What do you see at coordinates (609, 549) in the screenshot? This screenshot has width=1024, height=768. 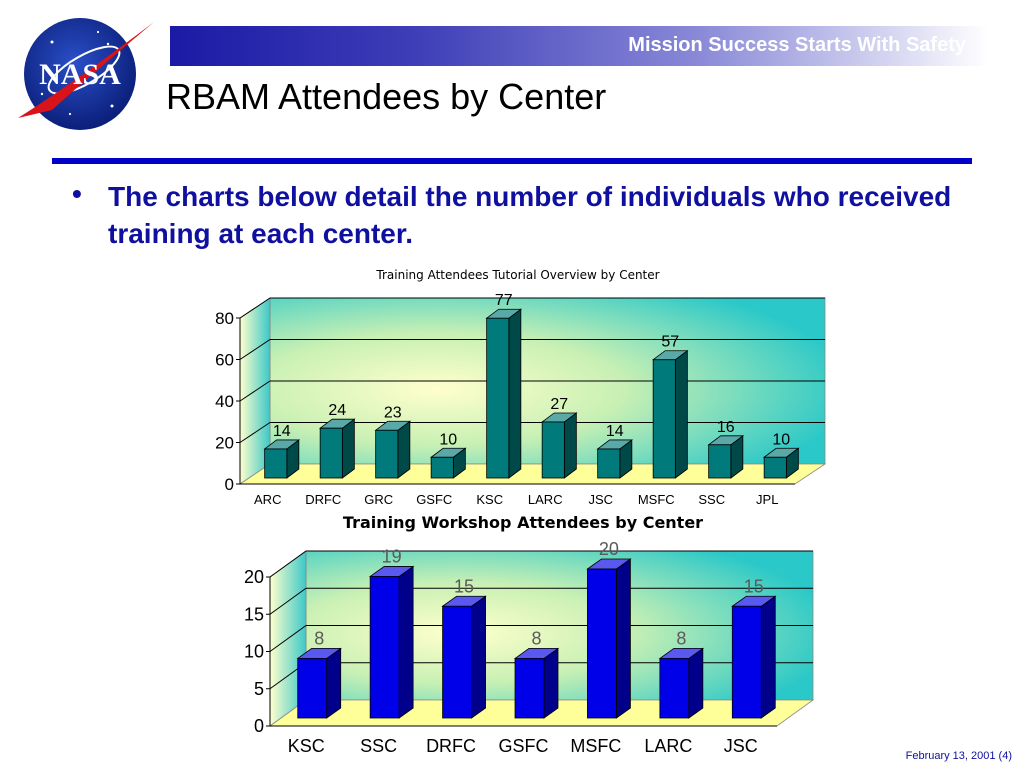 I see `data-label: 20` at bounding box center [609, 549].